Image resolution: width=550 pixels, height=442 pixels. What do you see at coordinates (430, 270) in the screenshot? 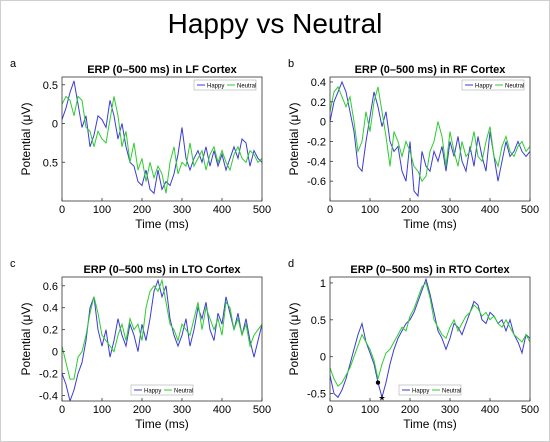
I see `panel-title: ERP (0–500 ms) in RTO Cortex` at bounding box center [430, 270].